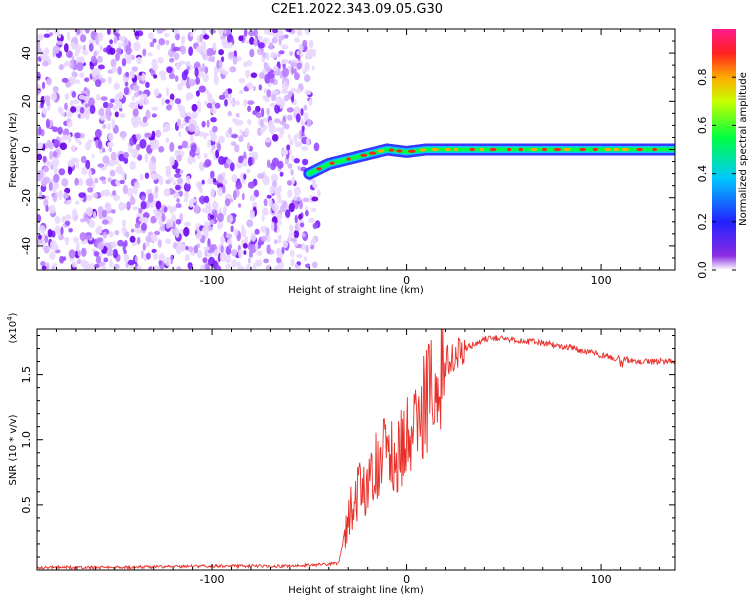 This screenshot has height=600, width=750. Describe the element at coordinates (724, 149) in the screenshot. I see `colorbar` at that location.